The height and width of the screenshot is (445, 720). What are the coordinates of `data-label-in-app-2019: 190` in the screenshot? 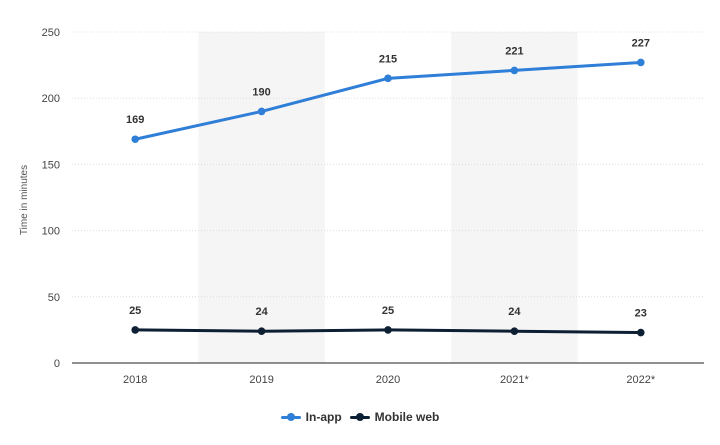 It's located at (261, 92).